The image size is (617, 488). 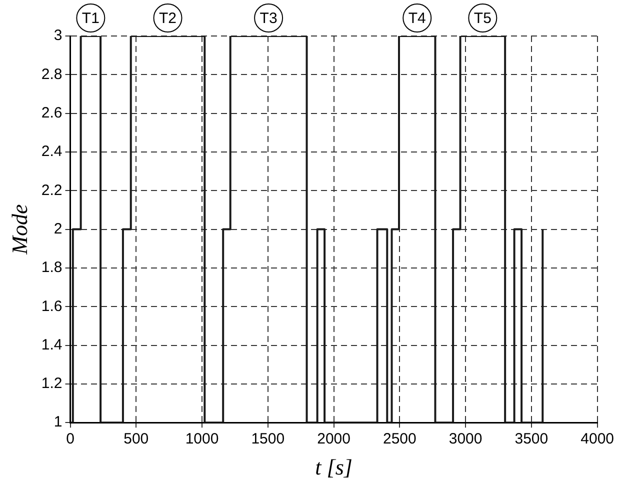 I want to click on y-tick-label: 1.8, so click(x=51, y=267).